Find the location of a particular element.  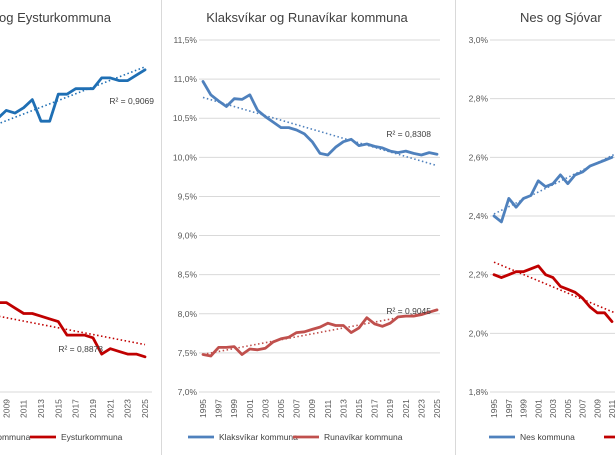

y-tick-label: 3,0% is located at coordinates (479, 40).